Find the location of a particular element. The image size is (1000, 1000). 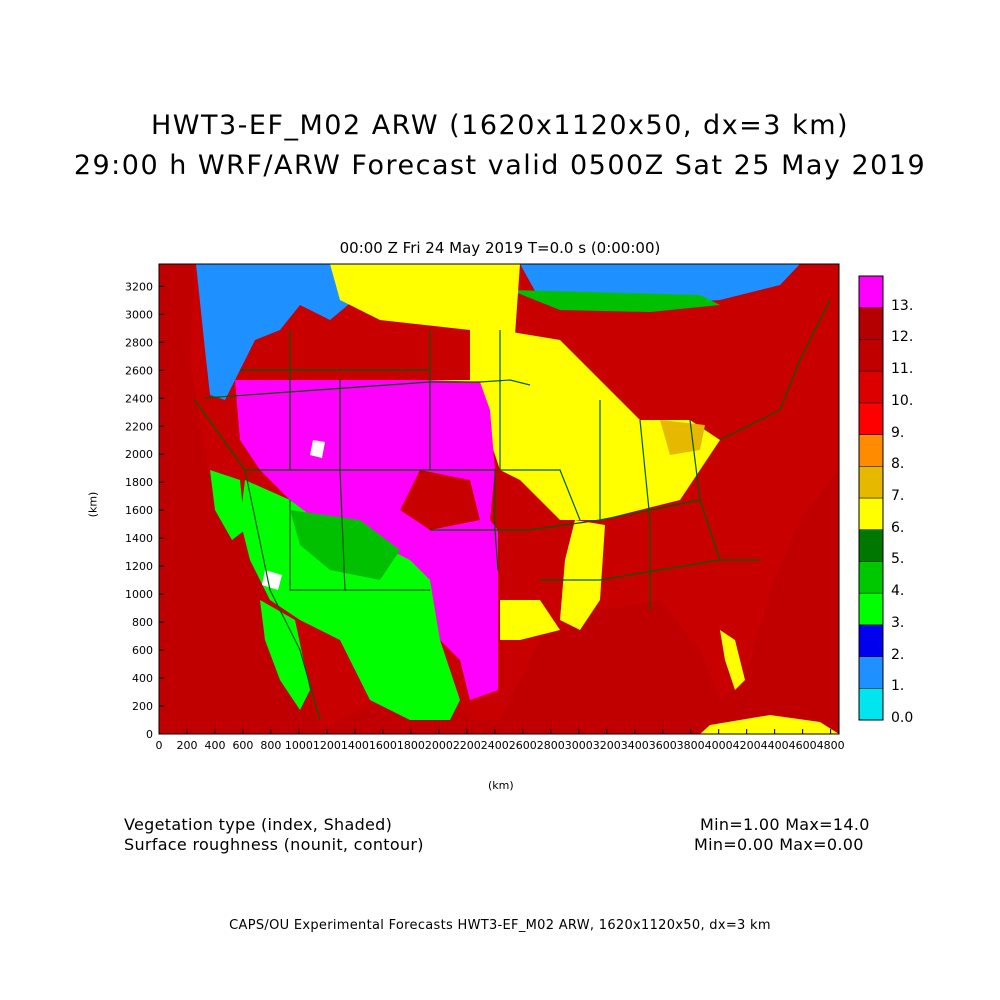

y-tick-label: 200 is located at coordinates (142, 706).